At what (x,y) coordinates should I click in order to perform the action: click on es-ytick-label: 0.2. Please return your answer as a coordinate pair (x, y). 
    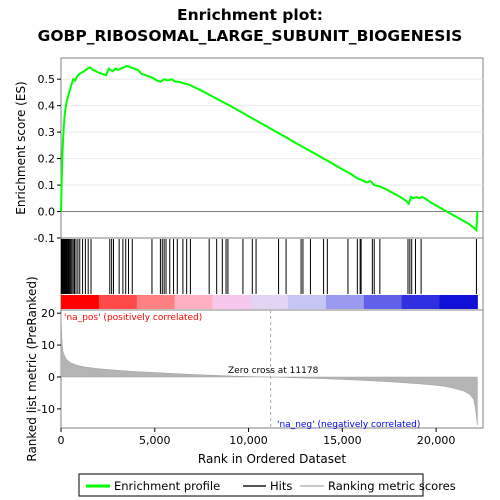
    Looking at the image, I should click on (47, 159).